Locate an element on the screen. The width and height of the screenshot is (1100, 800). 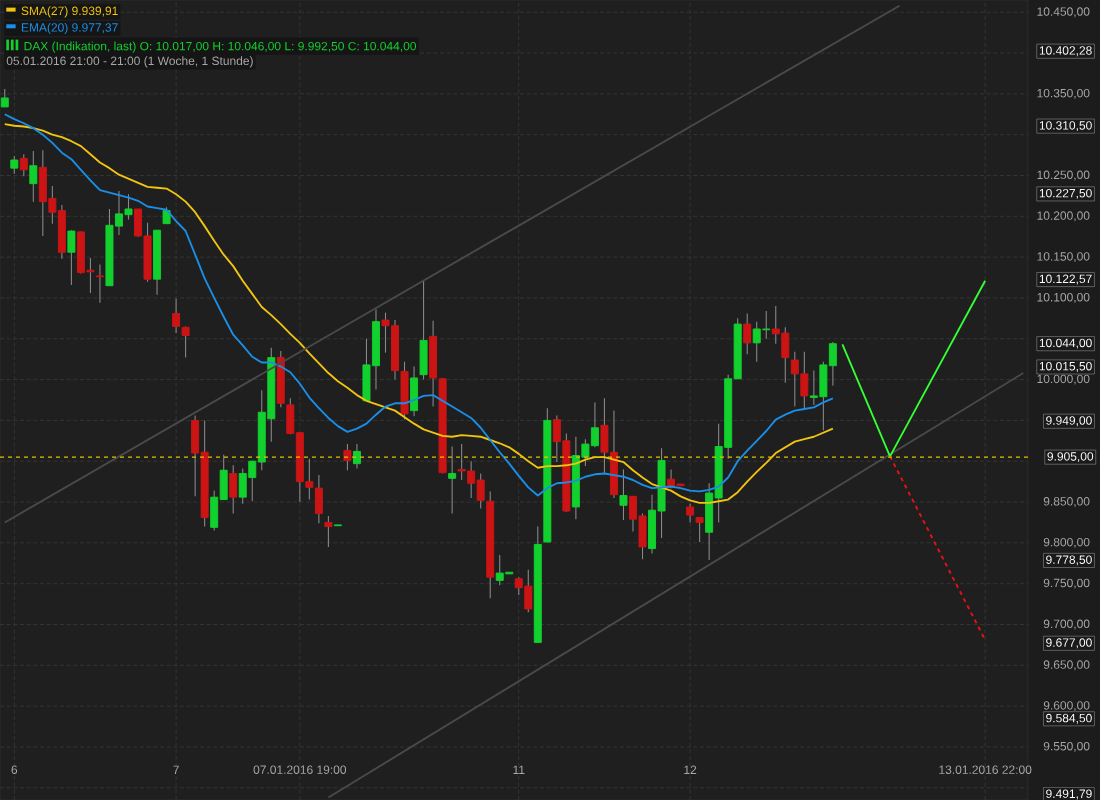
legend-label: EMA(20) 9.977,37 is located at coordinates (69, 28).